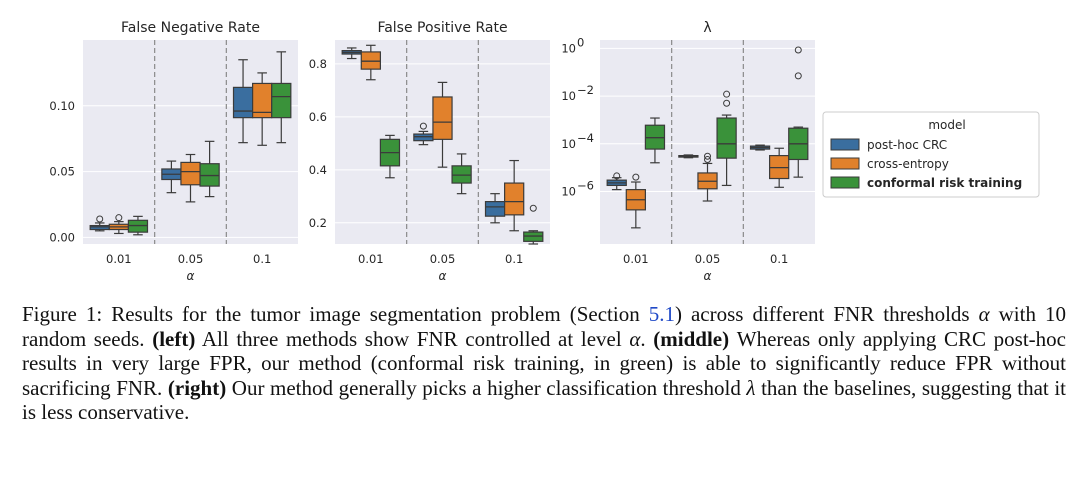 The width and height of the screenshot is (1080, 478). What do you see at coordinates (197, 387) in the screenshot?
I see `right-label: (right)` at bounding box center [197, 387].